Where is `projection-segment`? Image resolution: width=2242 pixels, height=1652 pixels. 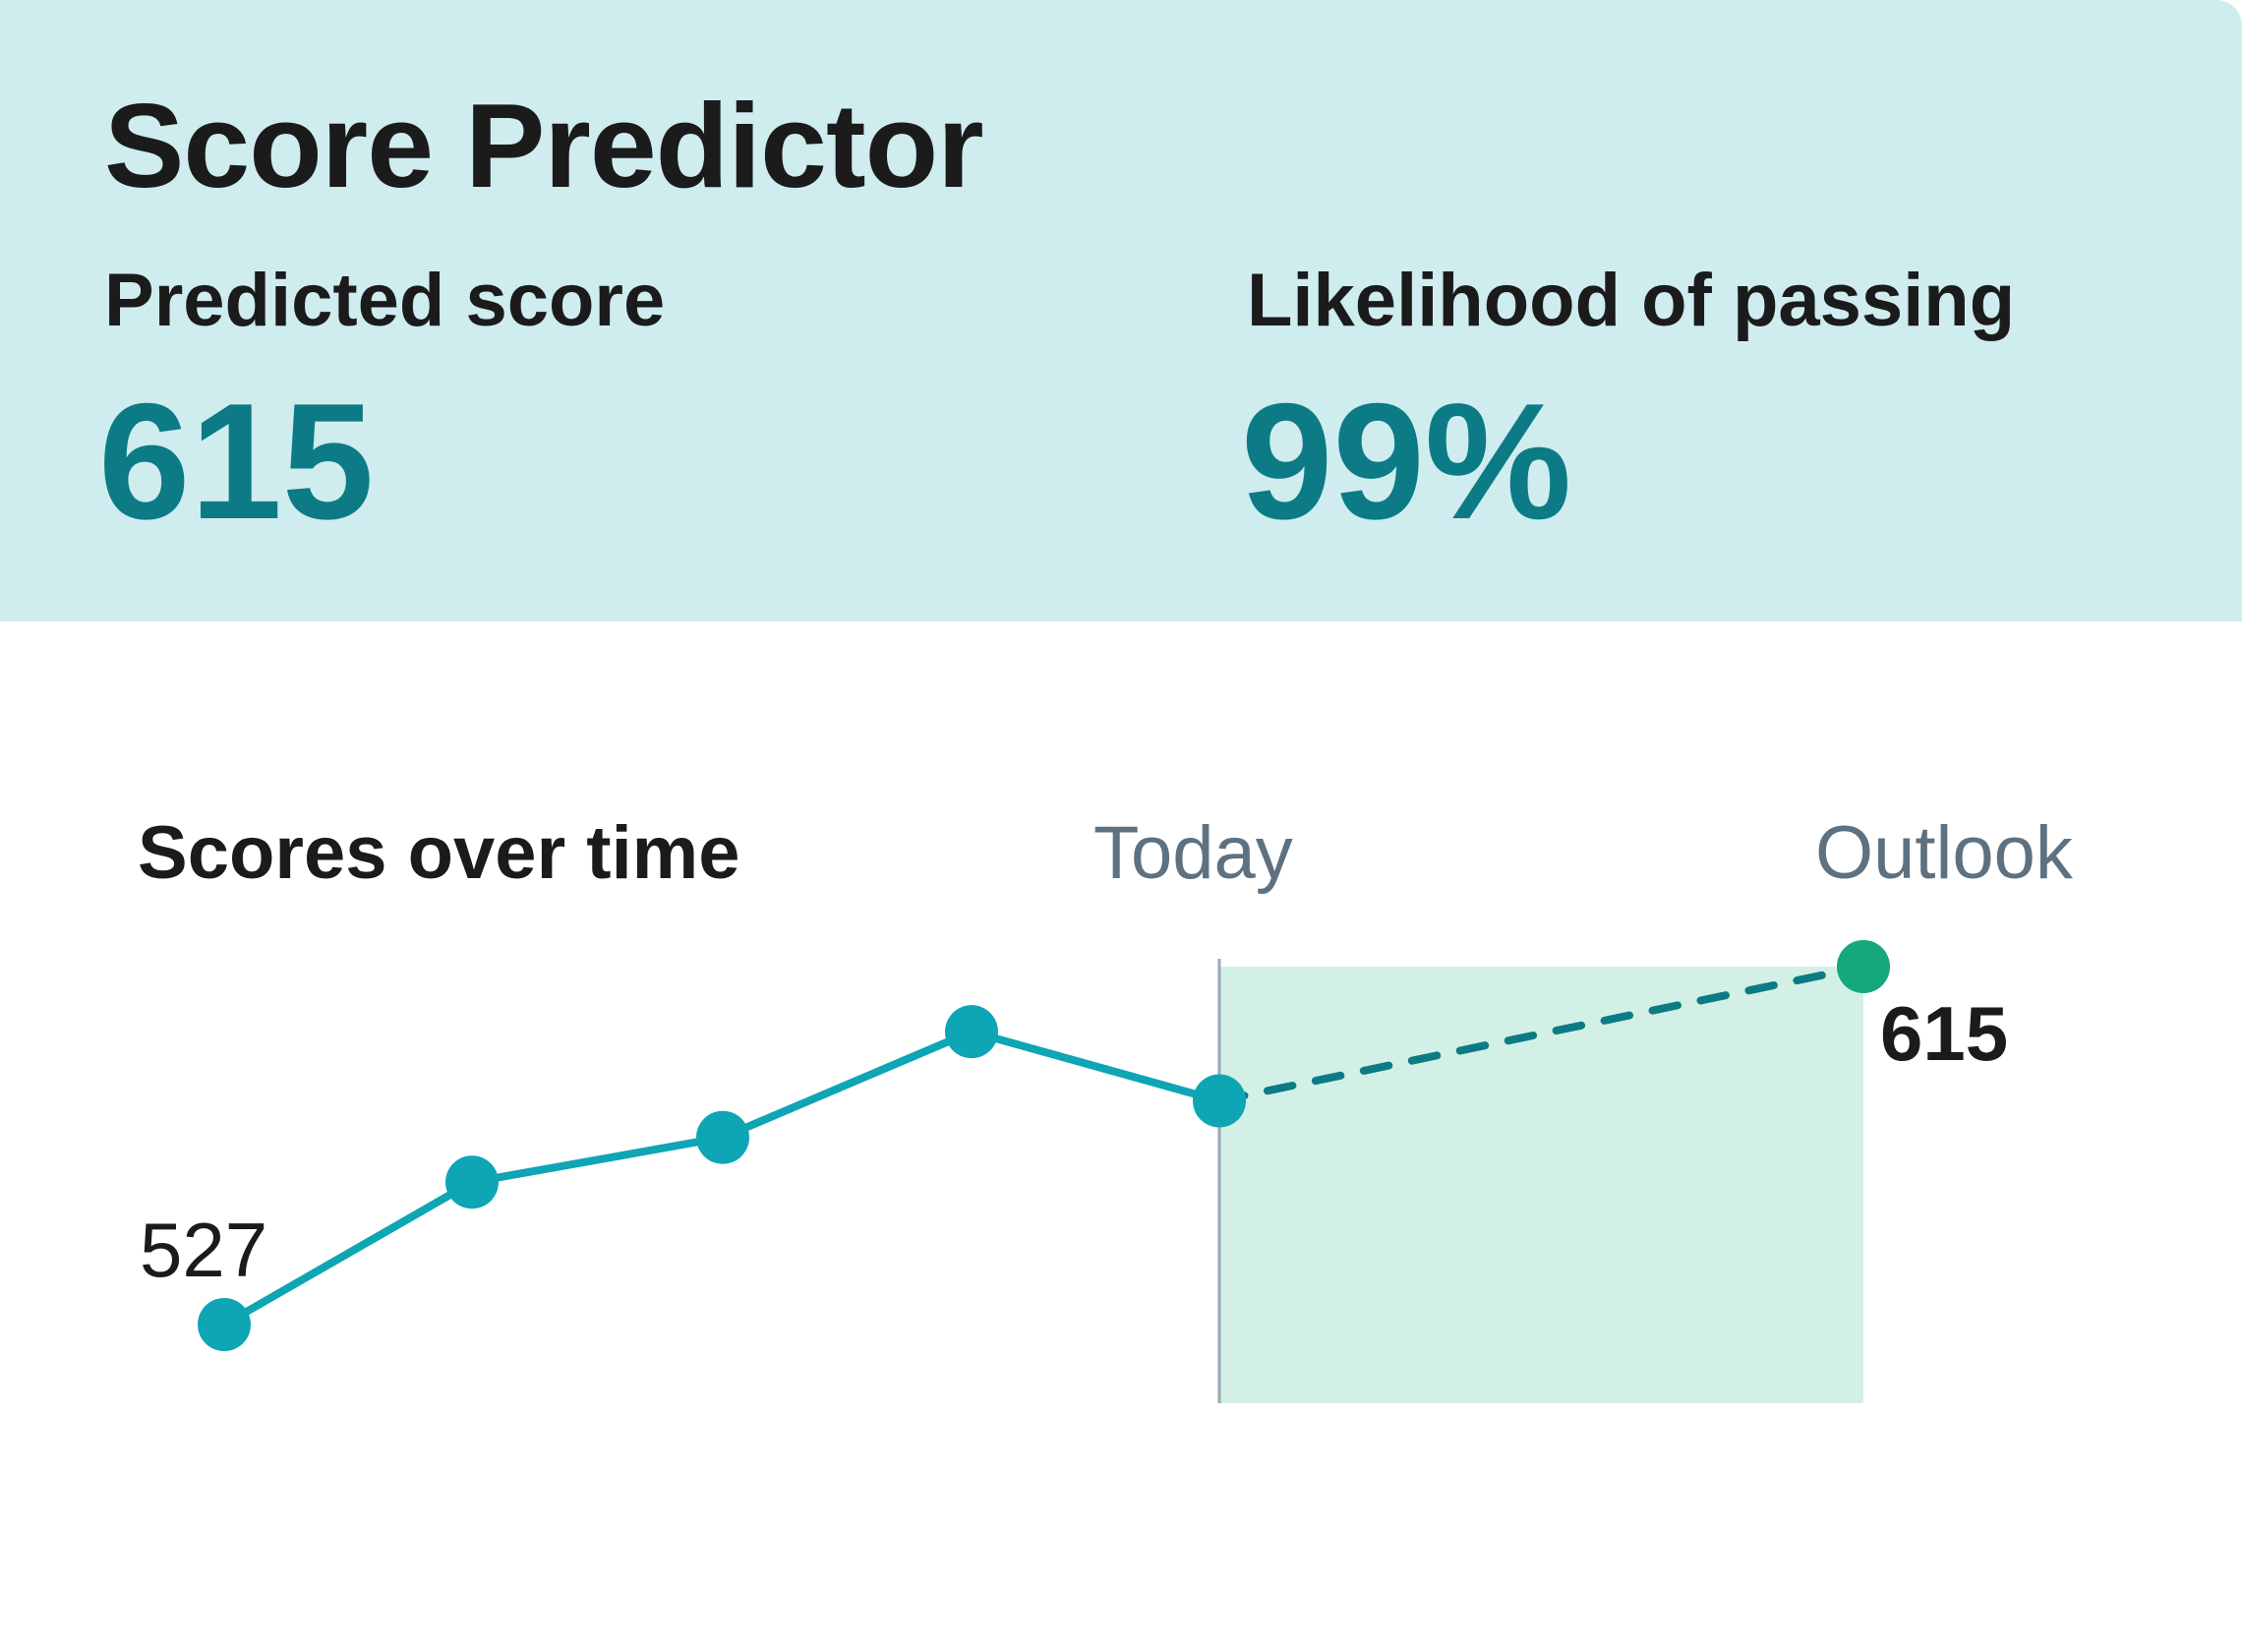 projection-segment is located at coordinates (1541, 1034).